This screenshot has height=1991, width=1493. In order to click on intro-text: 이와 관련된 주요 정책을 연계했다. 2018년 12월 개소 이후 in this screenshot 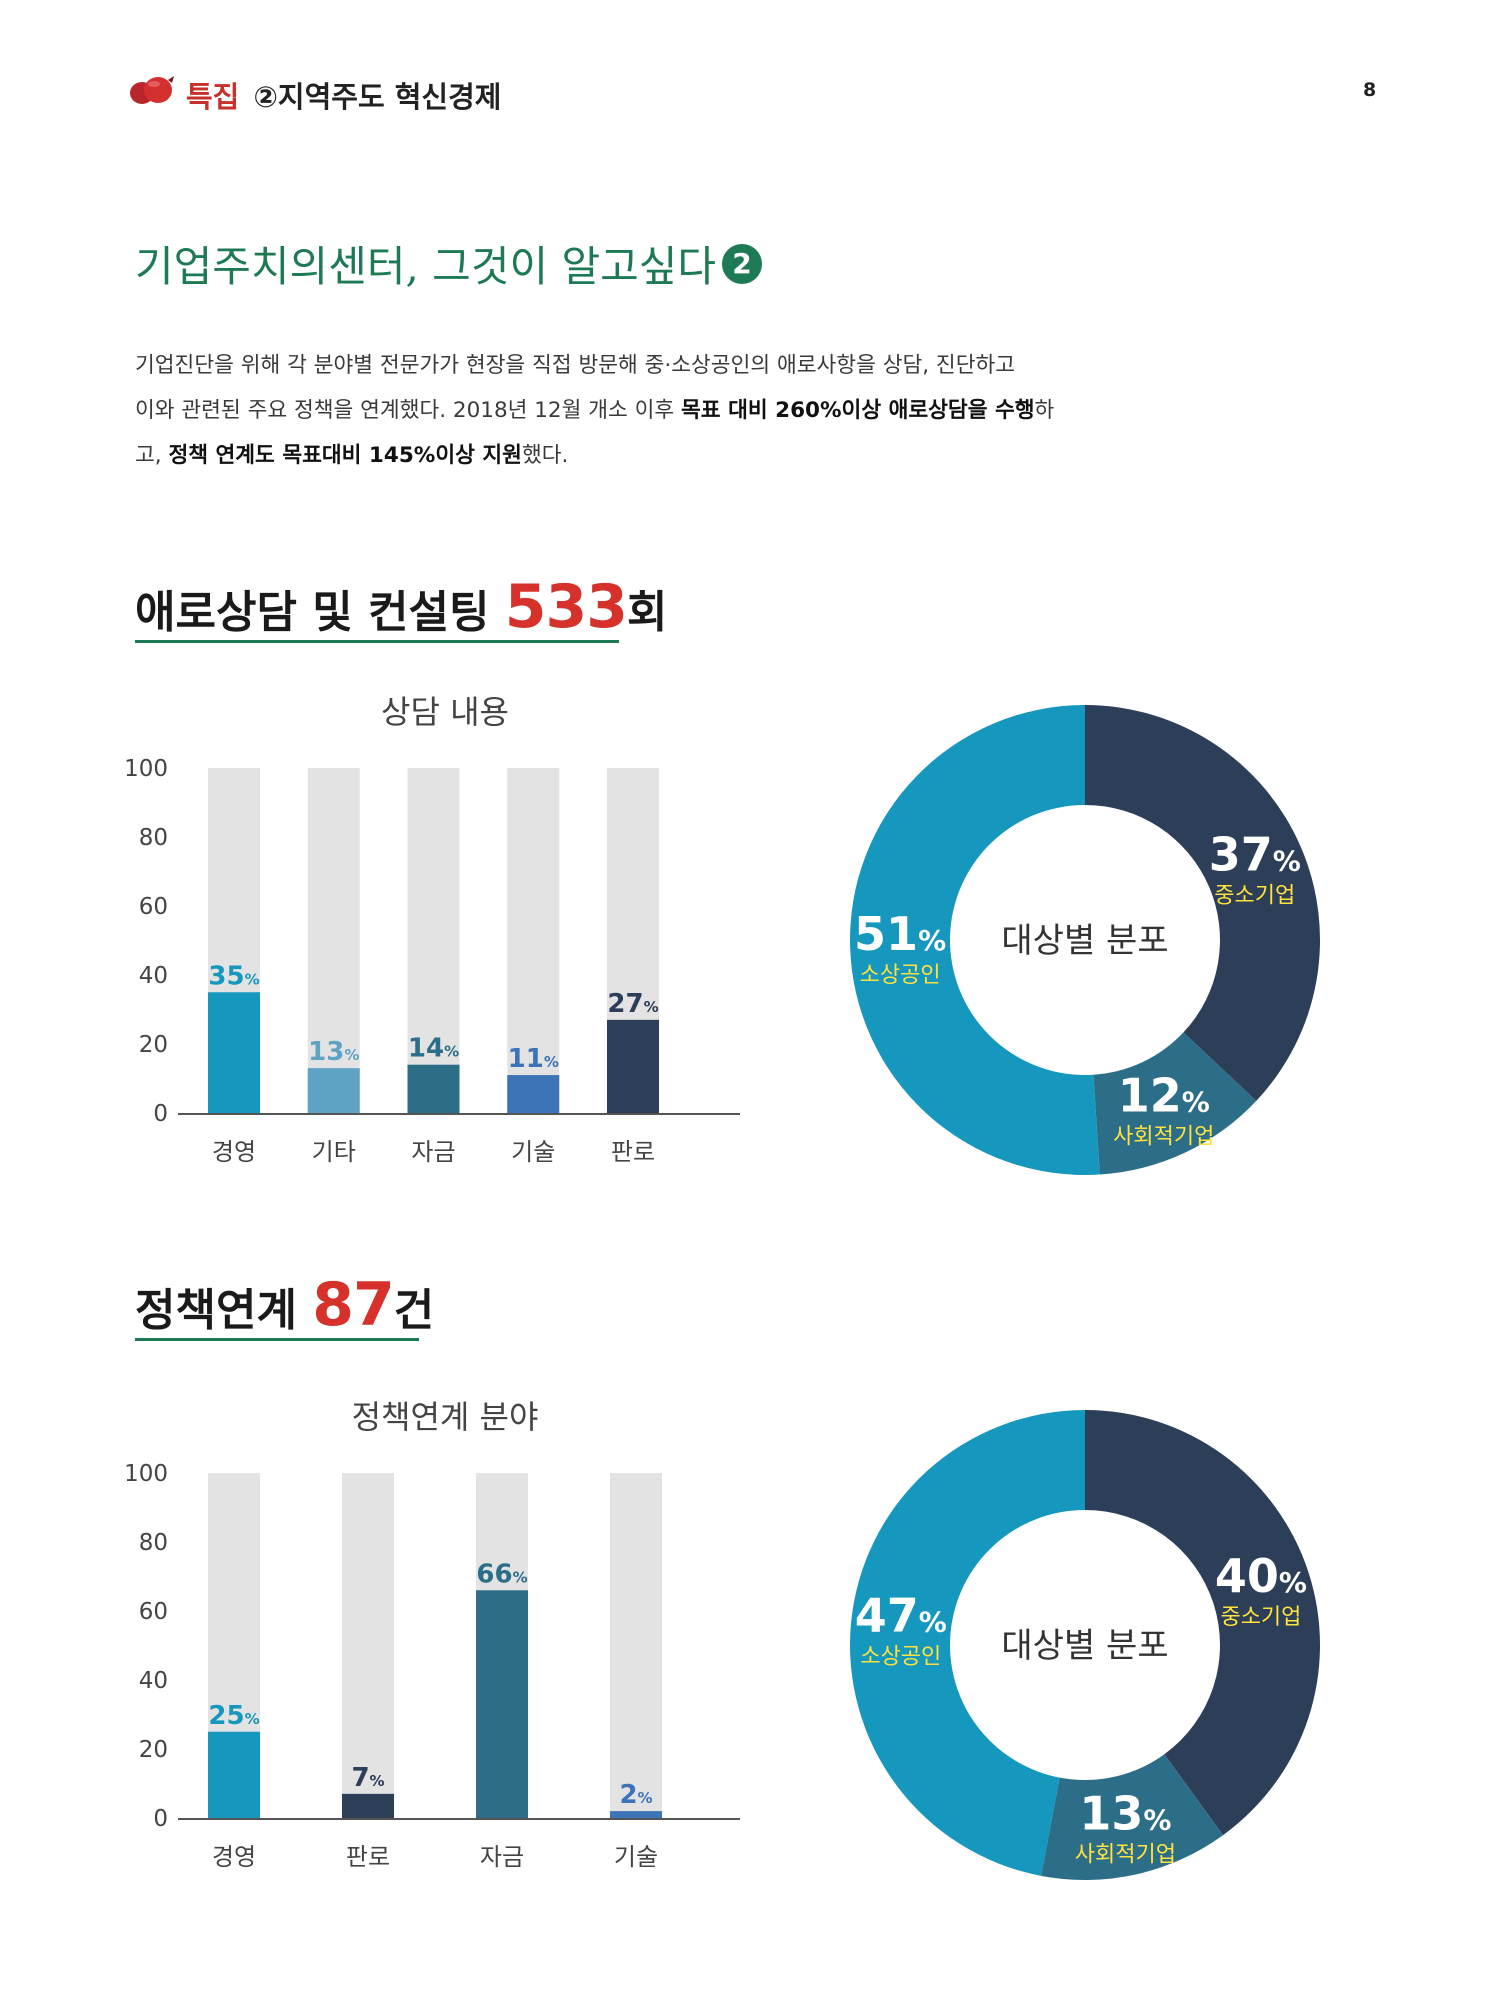, I will do `click(408, 410)`.